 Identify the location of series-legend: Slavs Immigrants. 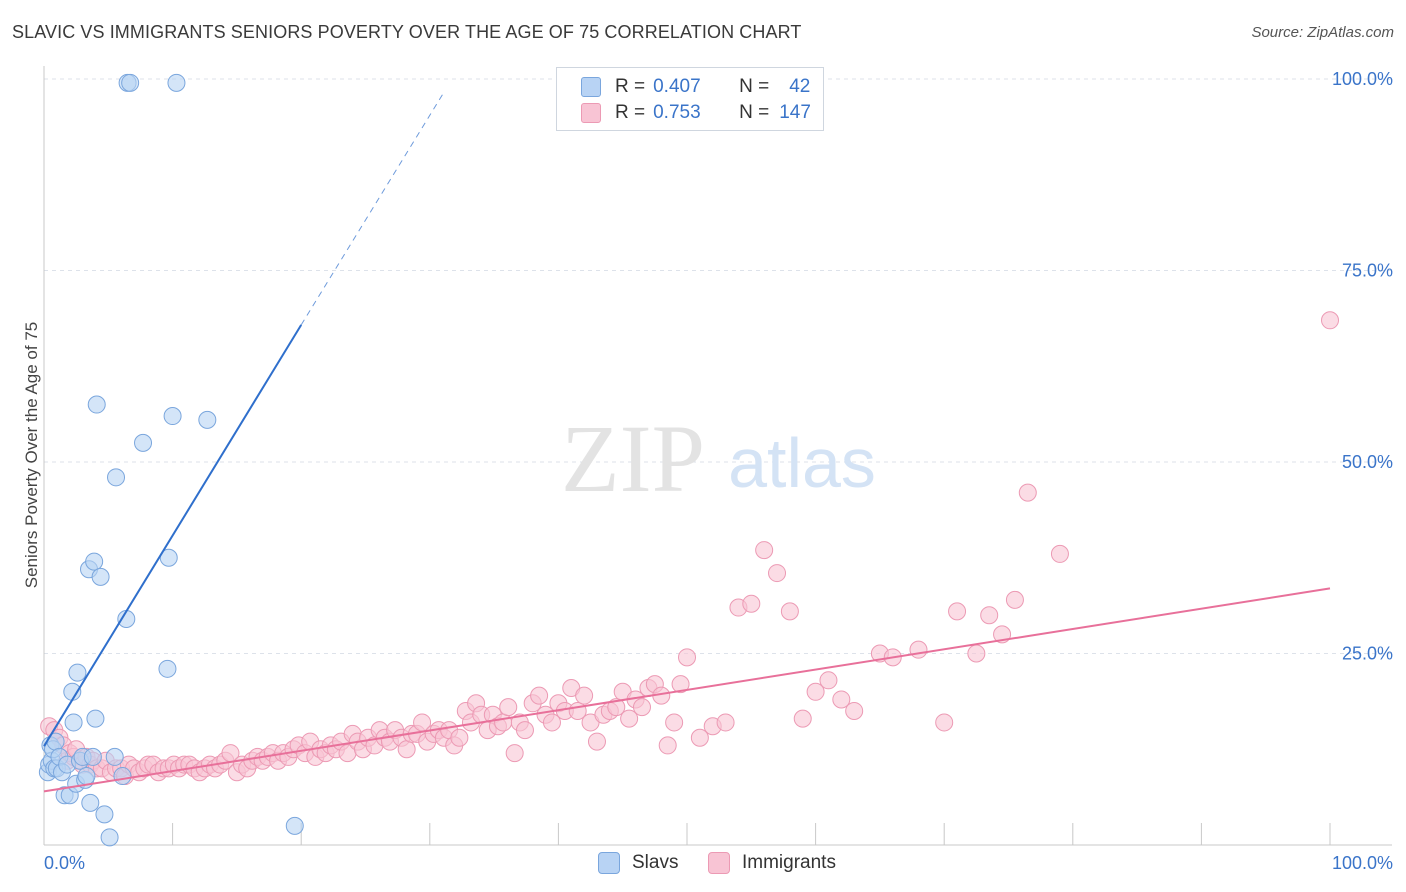
(703, 865).